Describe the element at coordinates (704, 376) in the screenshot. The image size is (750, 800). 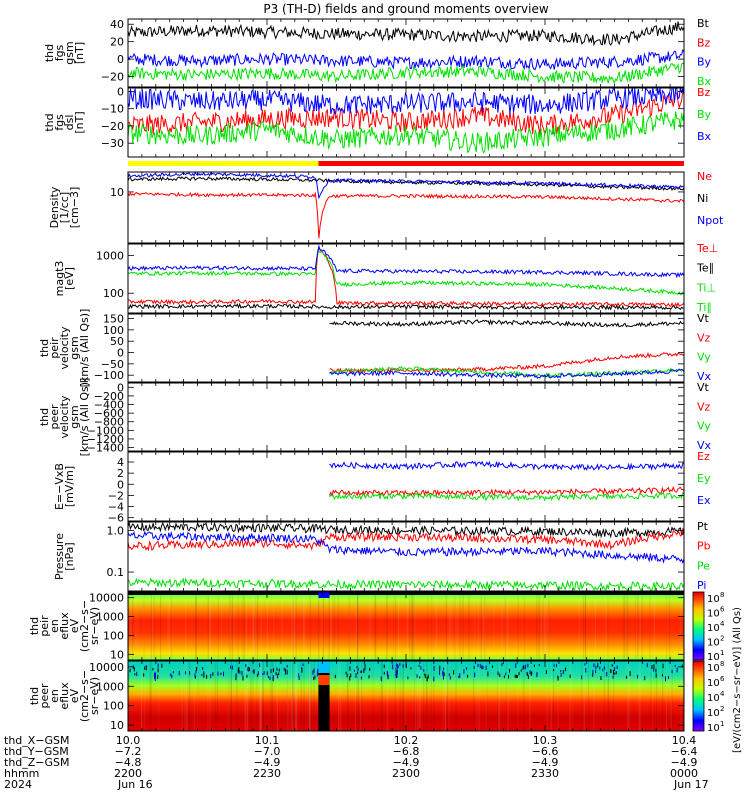
I see `legend-vx: Vx` at that location.